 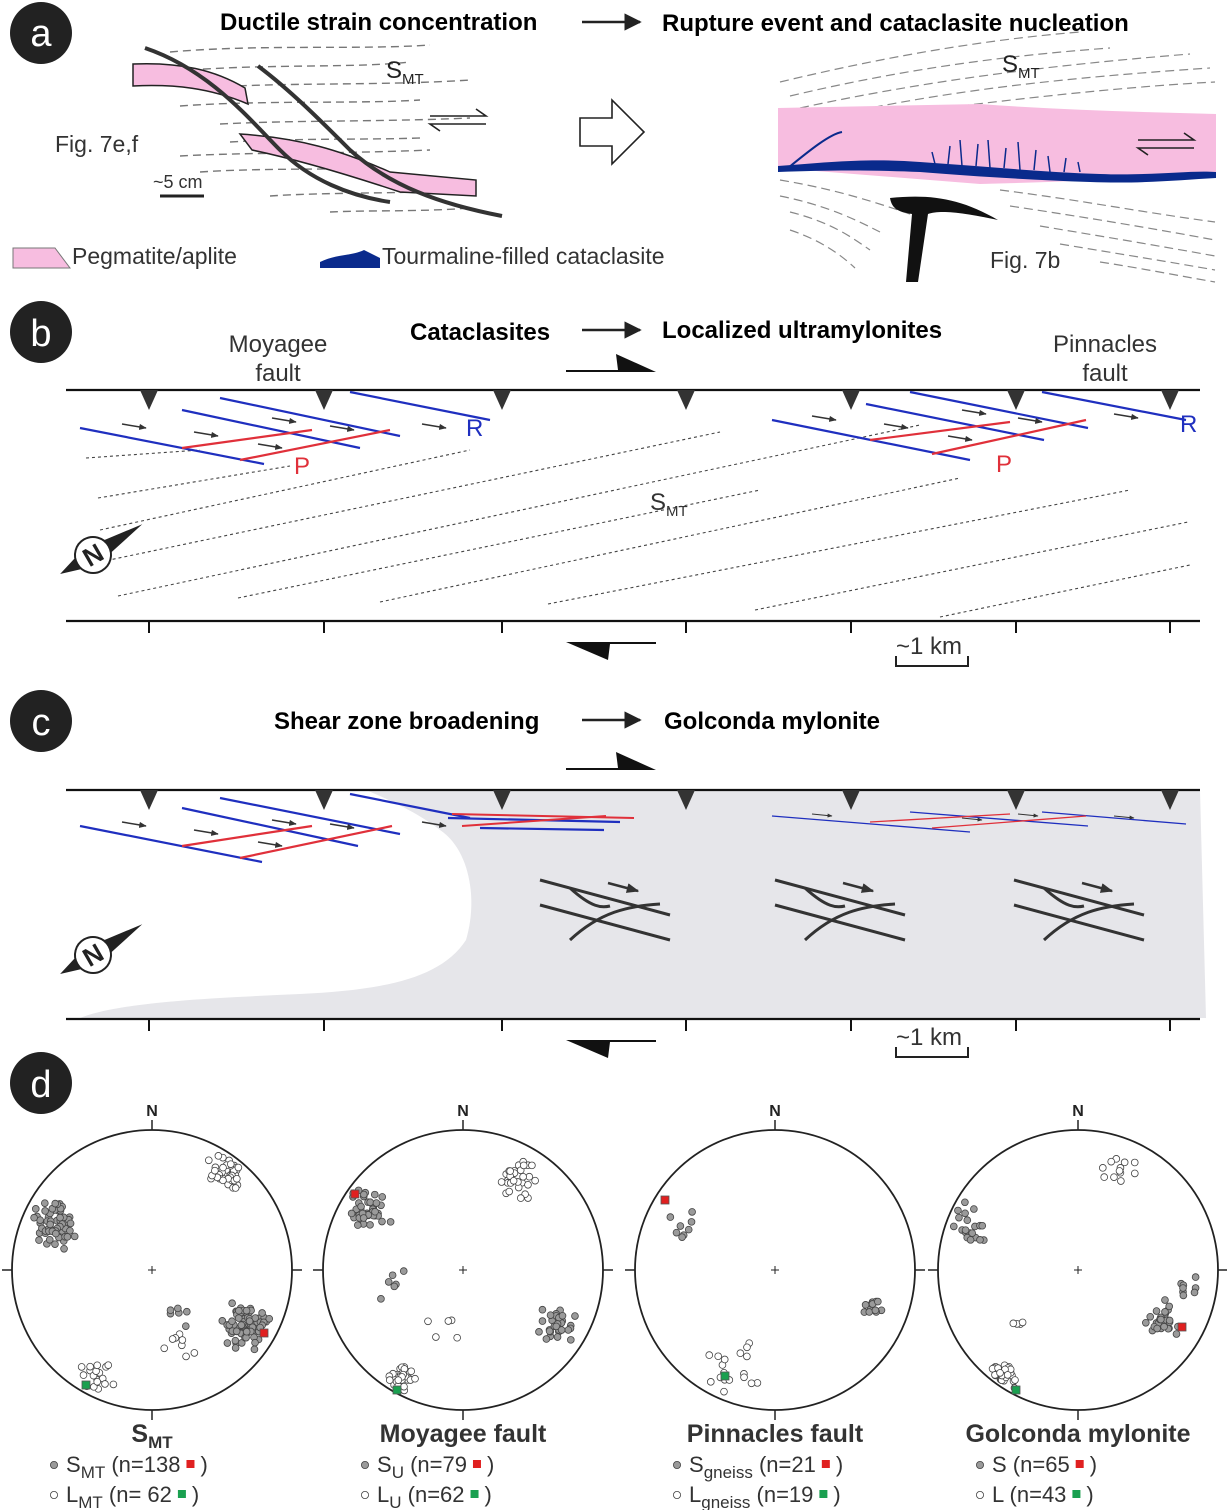 I want to click on north-arrow-c: N, so click(x=101, y=949).